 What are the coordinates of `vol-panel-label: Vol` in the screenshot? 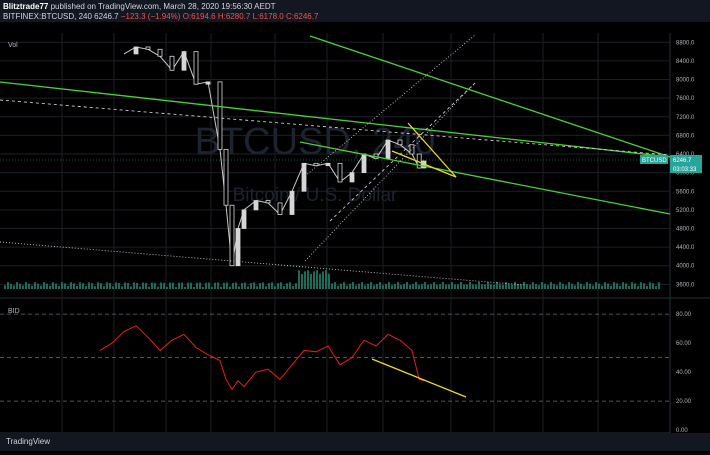 It's located at (13, 45).